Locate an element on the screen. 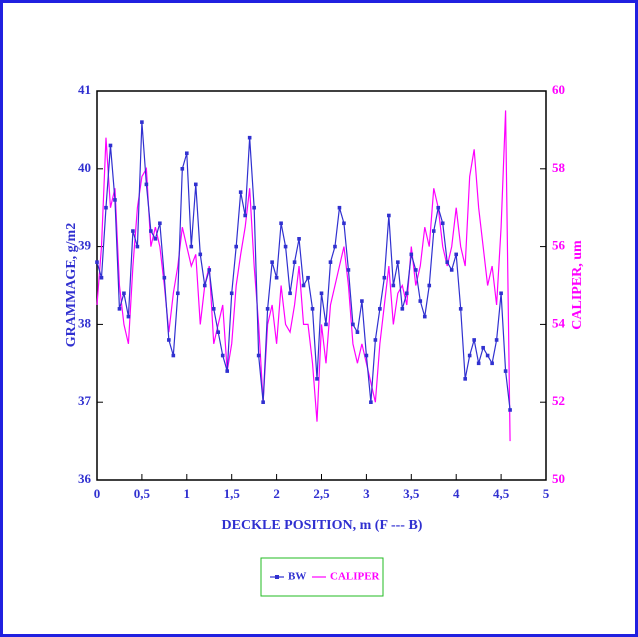  y-tick-label: 37 is located at coordinates (85, 400).